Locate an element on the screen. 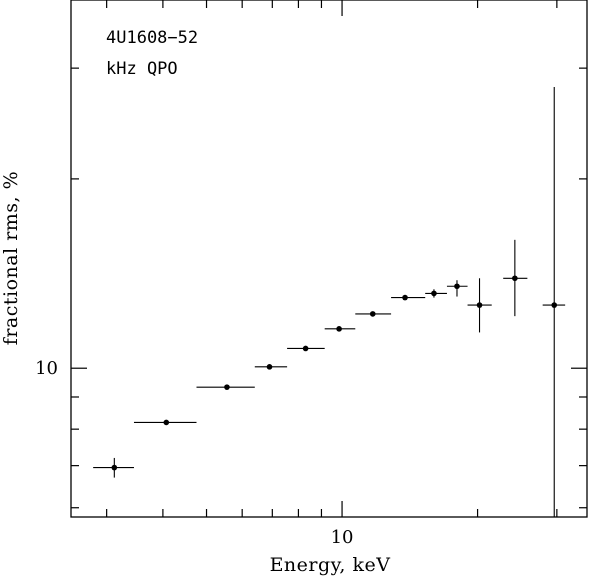  annotation-feature: kHz QPO is located at coordinates (142, 69).